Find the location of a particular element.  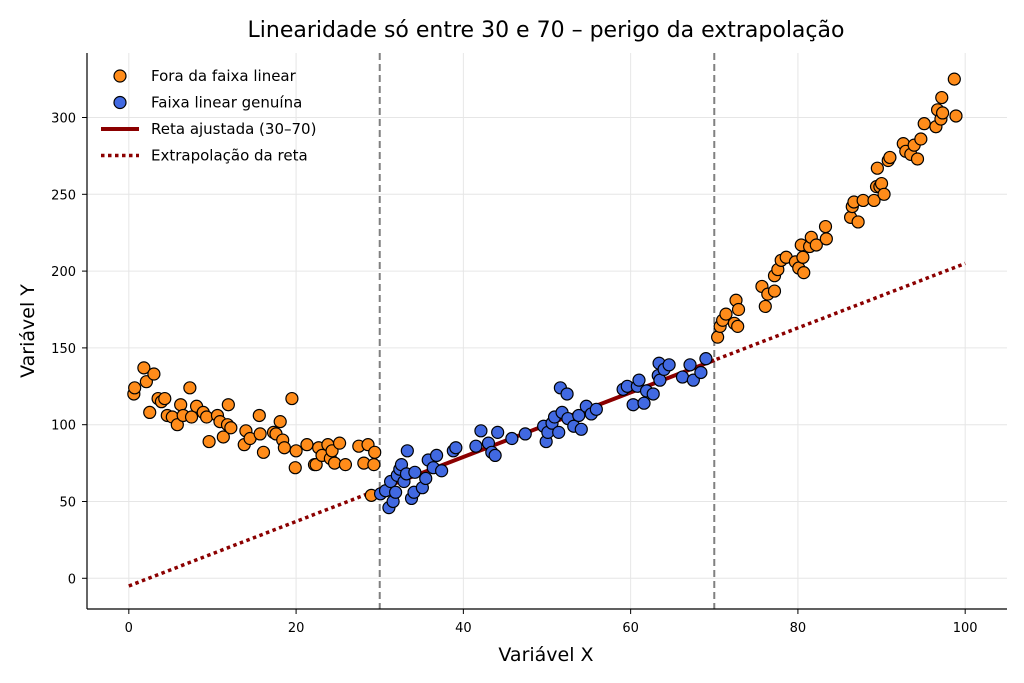

legend-label: Fora da faixa linear is located at coordinates (224, 76).